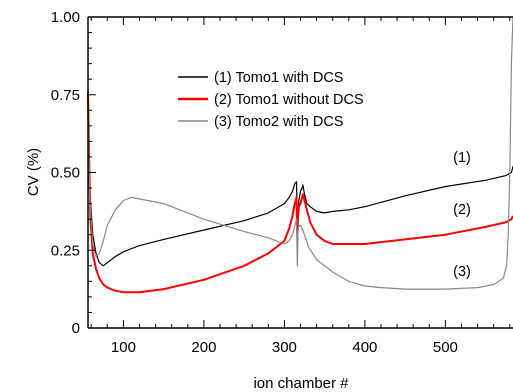 This screenshot has width=513, height=392. I want to click on x-tick-label: 400, so click(364, 347).